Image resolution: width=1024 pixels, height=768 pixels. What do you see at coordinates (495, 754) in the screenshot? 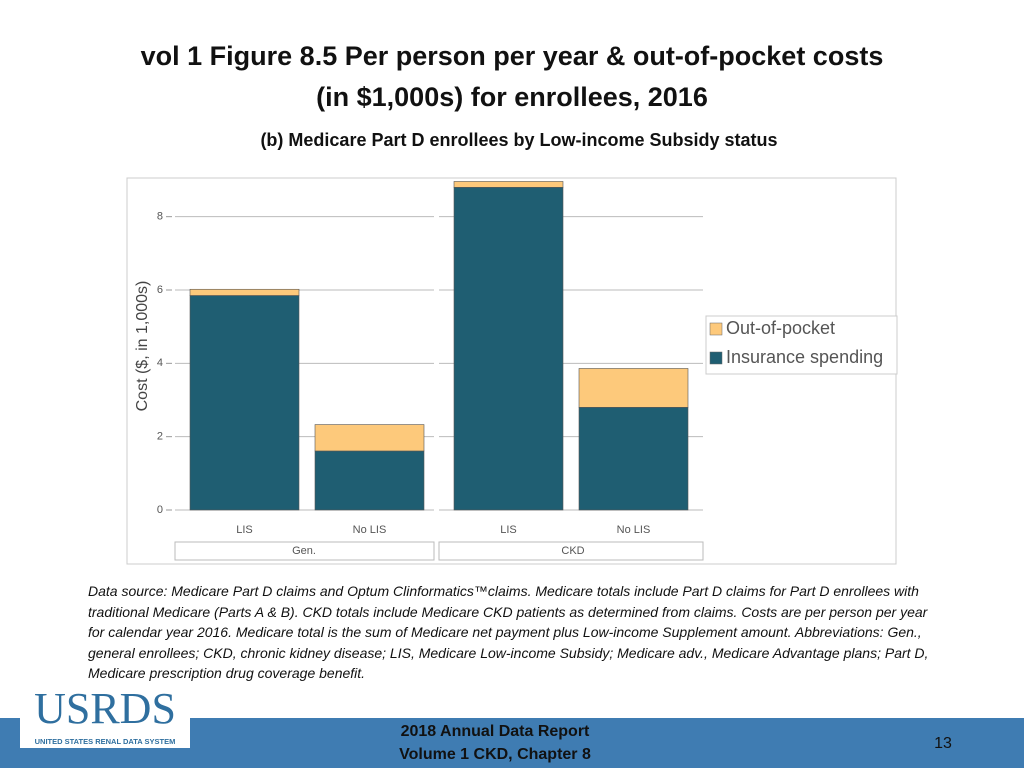
I see `footer-line-2: Volume 1 CKD, Chapter 8` at bounding box center [495, 754].